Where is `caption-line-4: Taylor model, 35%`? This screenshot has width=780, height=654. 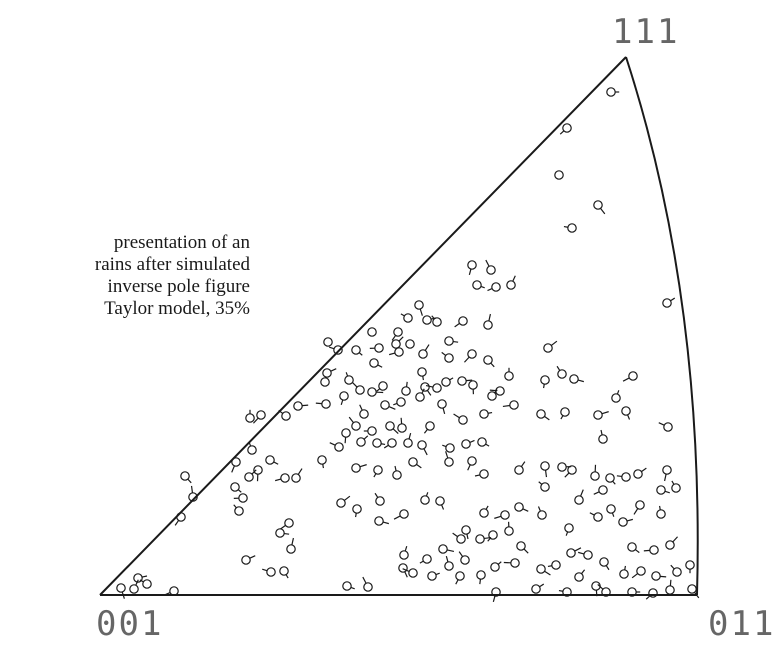
caption-line-4: Taylor model, 35% is located at coordinates (177, 308).